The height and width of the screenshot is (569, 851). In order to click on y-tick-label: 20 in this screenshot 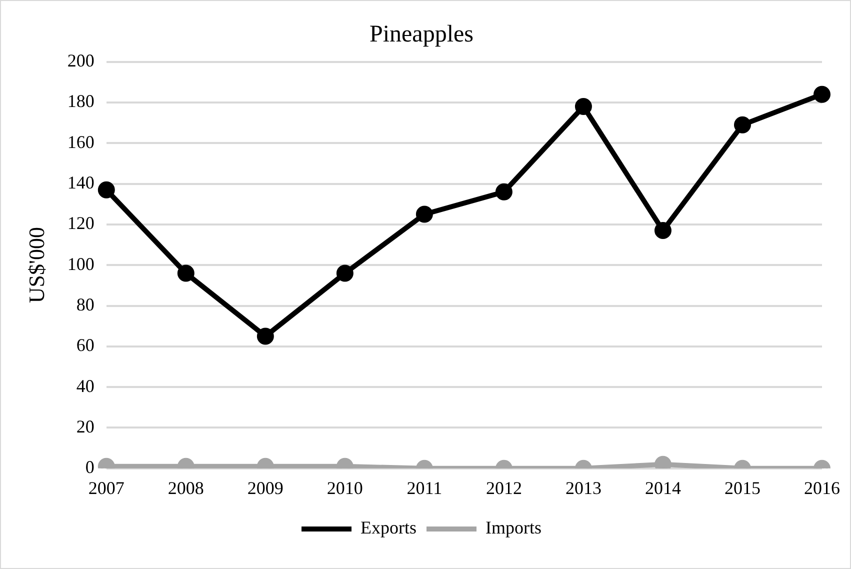, I will do `click(85, 426)`.